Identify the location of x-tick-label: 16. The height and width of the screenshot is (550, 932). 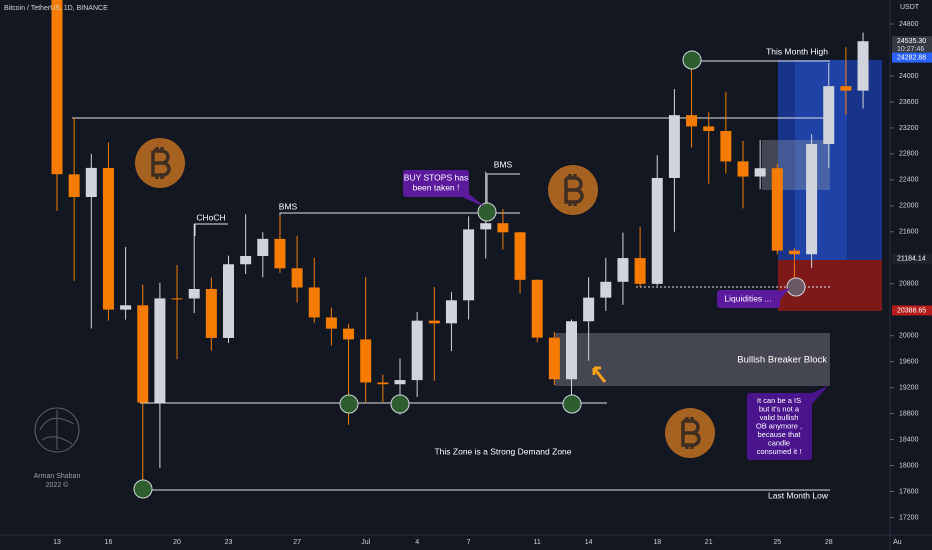
(109, 542).